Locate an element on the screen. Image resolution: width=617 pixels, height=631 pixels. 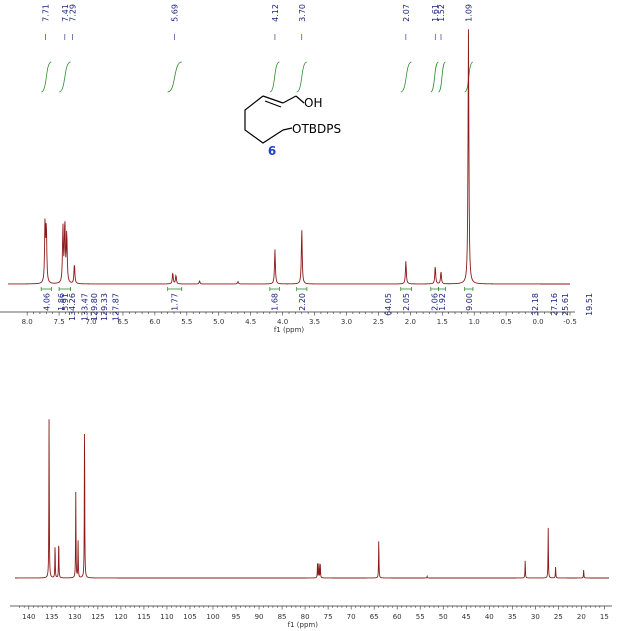
c13-tick-label: 105 is located at coordinates (189, 617).